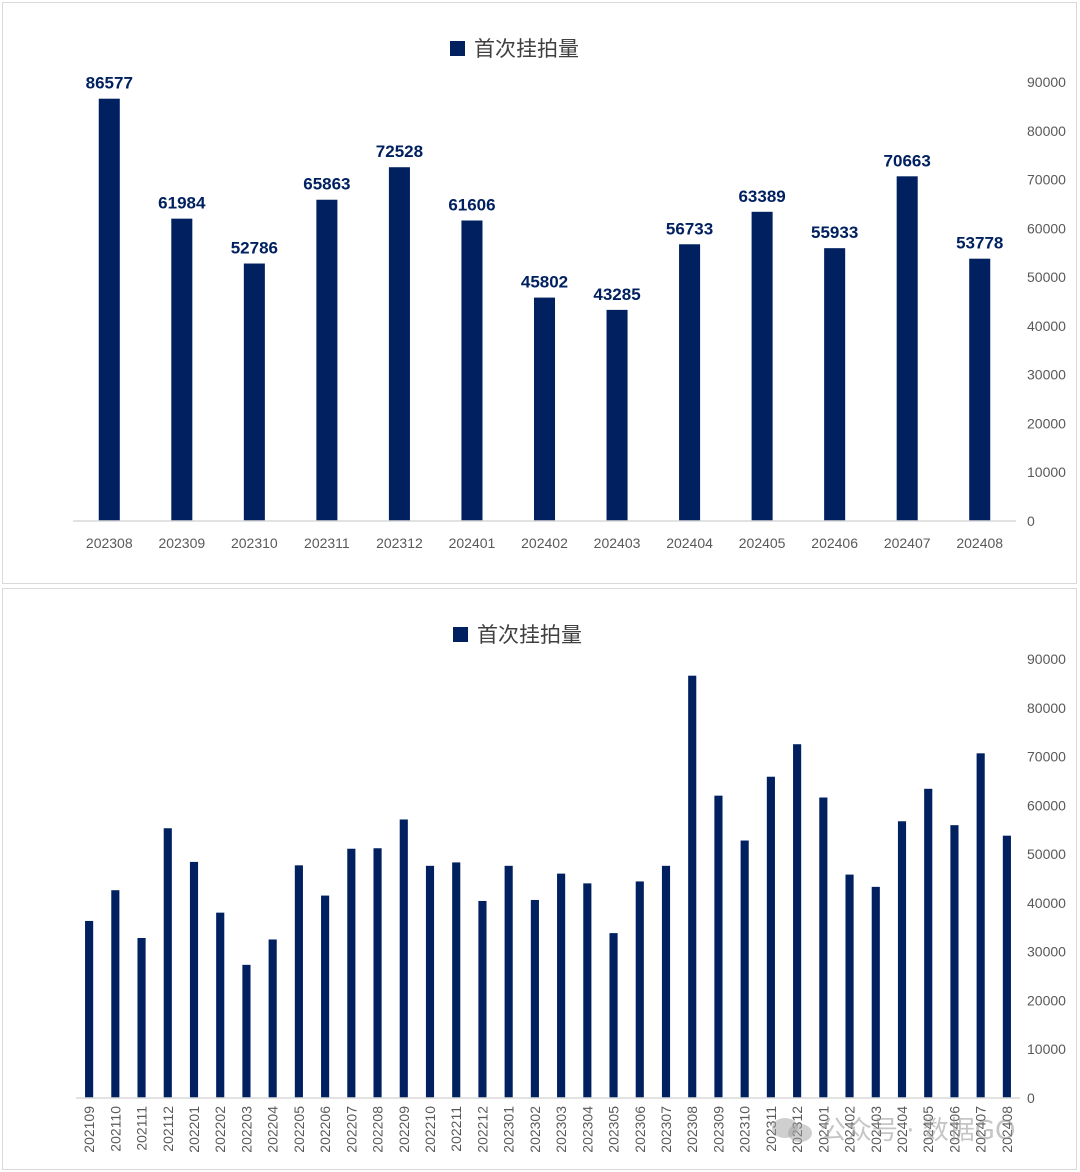 The image size is (1080, 1172). What do you see at coordinates (1046, 375) in the screenshot?
I see `y-tick-label: 30000` at bounding box center [1046, 375].